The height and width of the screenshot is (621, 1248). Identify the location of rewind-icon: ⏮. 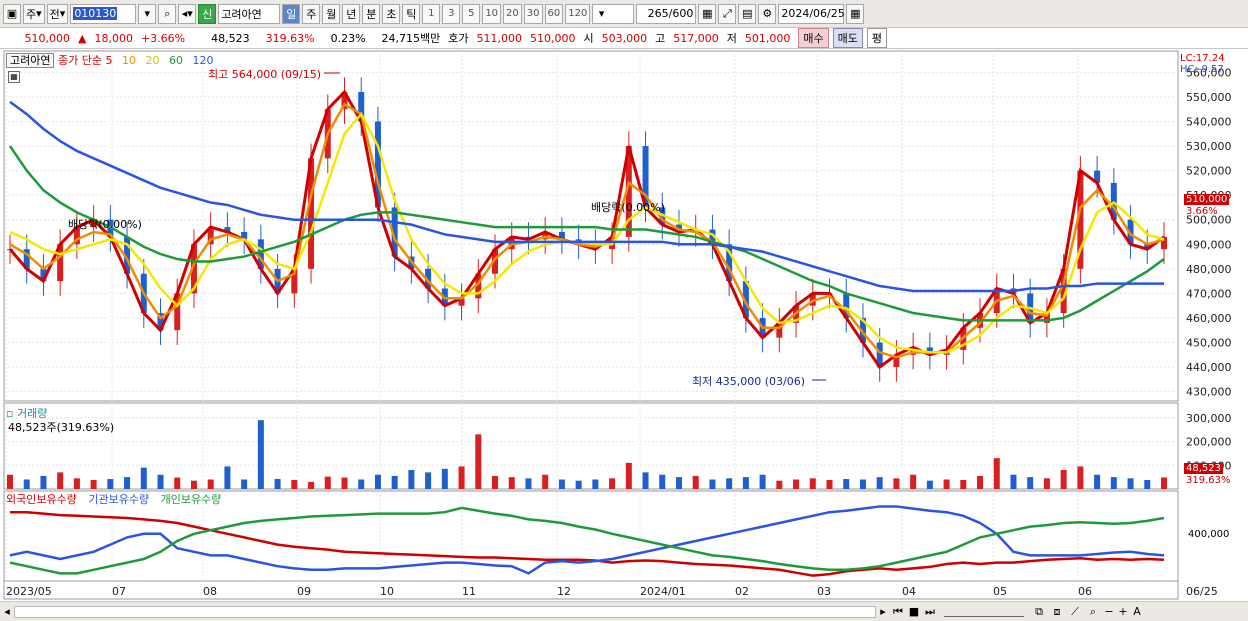
(898, 611).